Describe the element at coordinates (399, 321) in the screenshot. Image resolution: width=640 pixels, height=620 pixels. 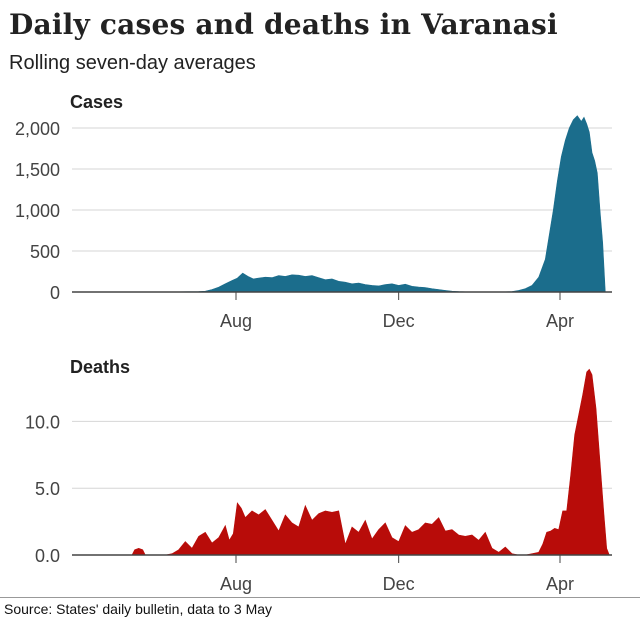
I see `cases-x-tick-label: Dec` at that location.